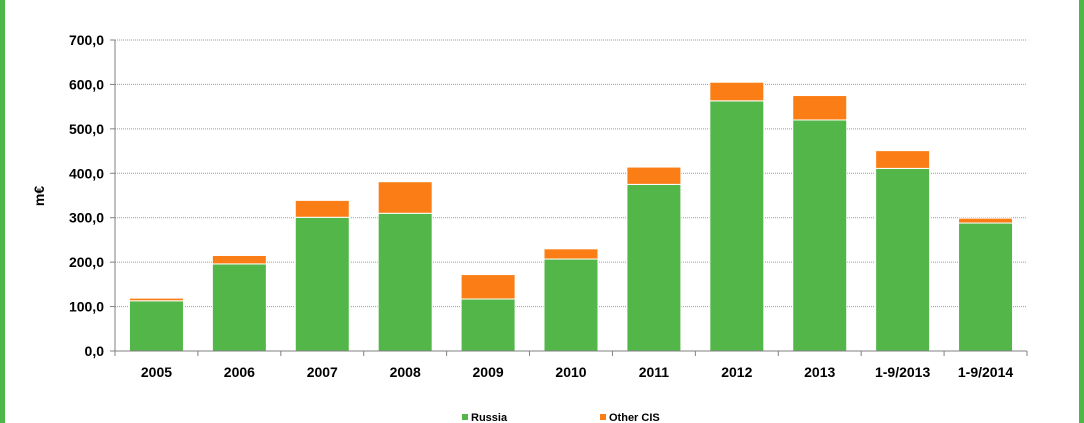 The height and width of the screenshot is (423, 1084). Describe the element at coordinates (737, 91) in the screenshot. I see `bar-other-cis-2012` at that location.